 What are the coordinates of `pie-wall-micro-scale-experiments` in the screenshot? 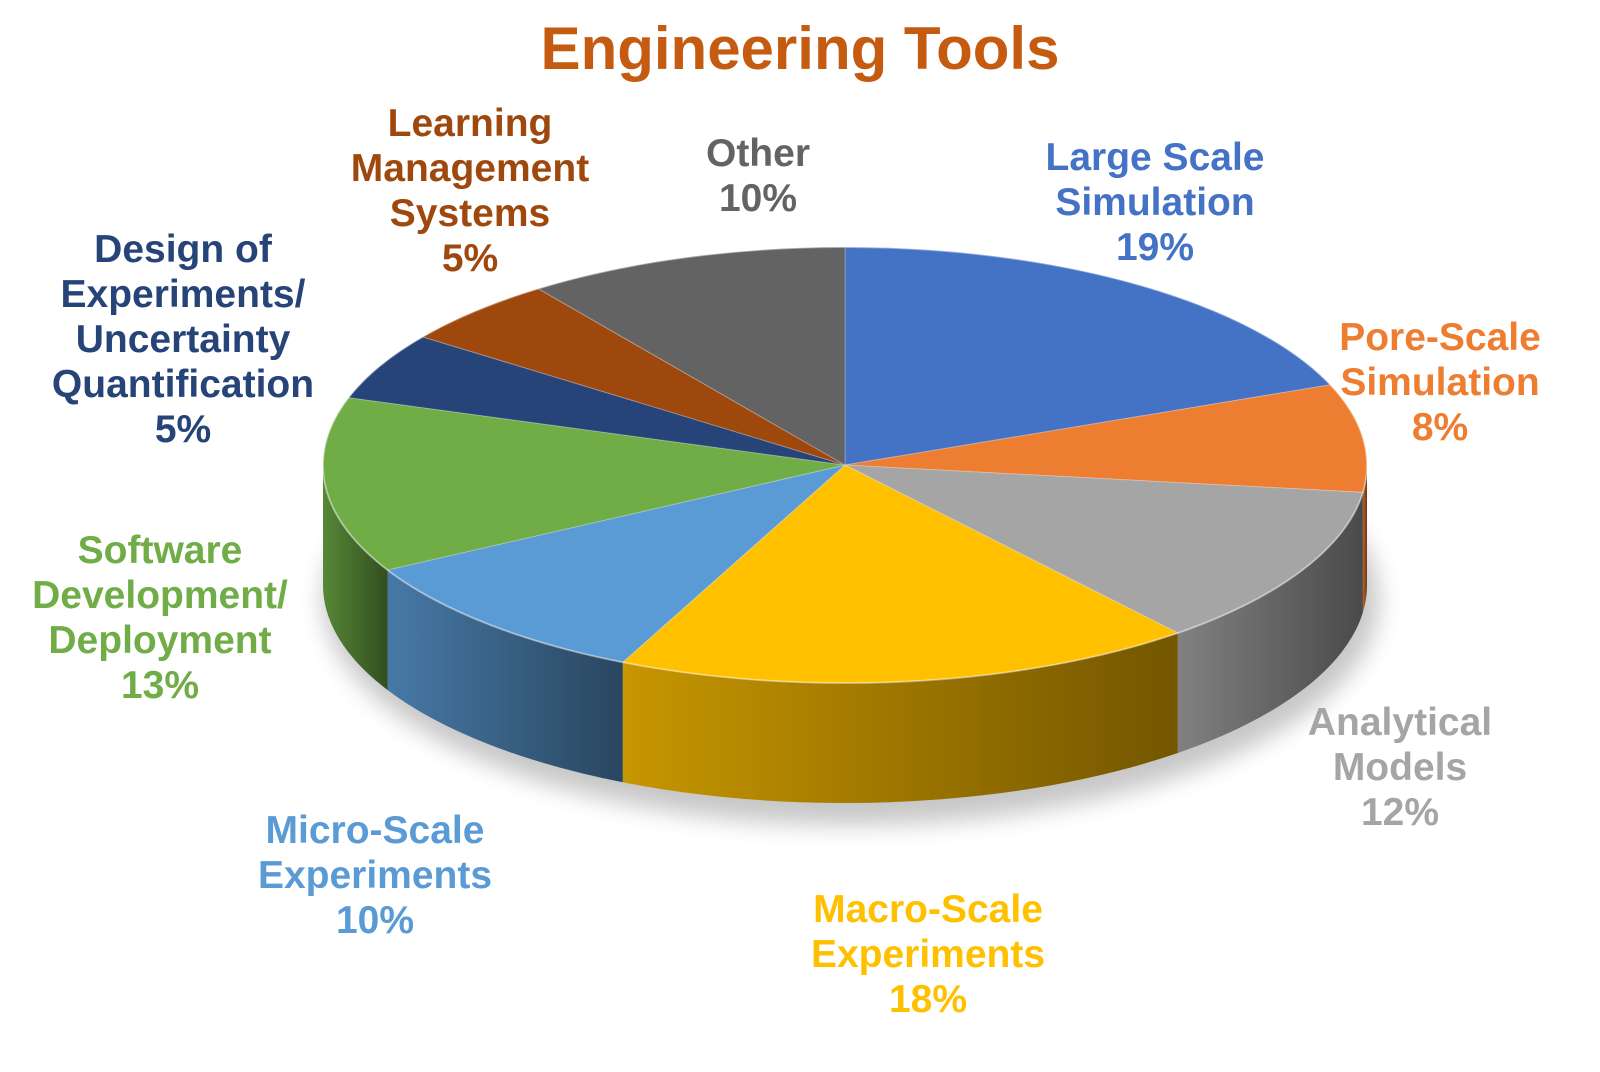 It's located at (505, 676).